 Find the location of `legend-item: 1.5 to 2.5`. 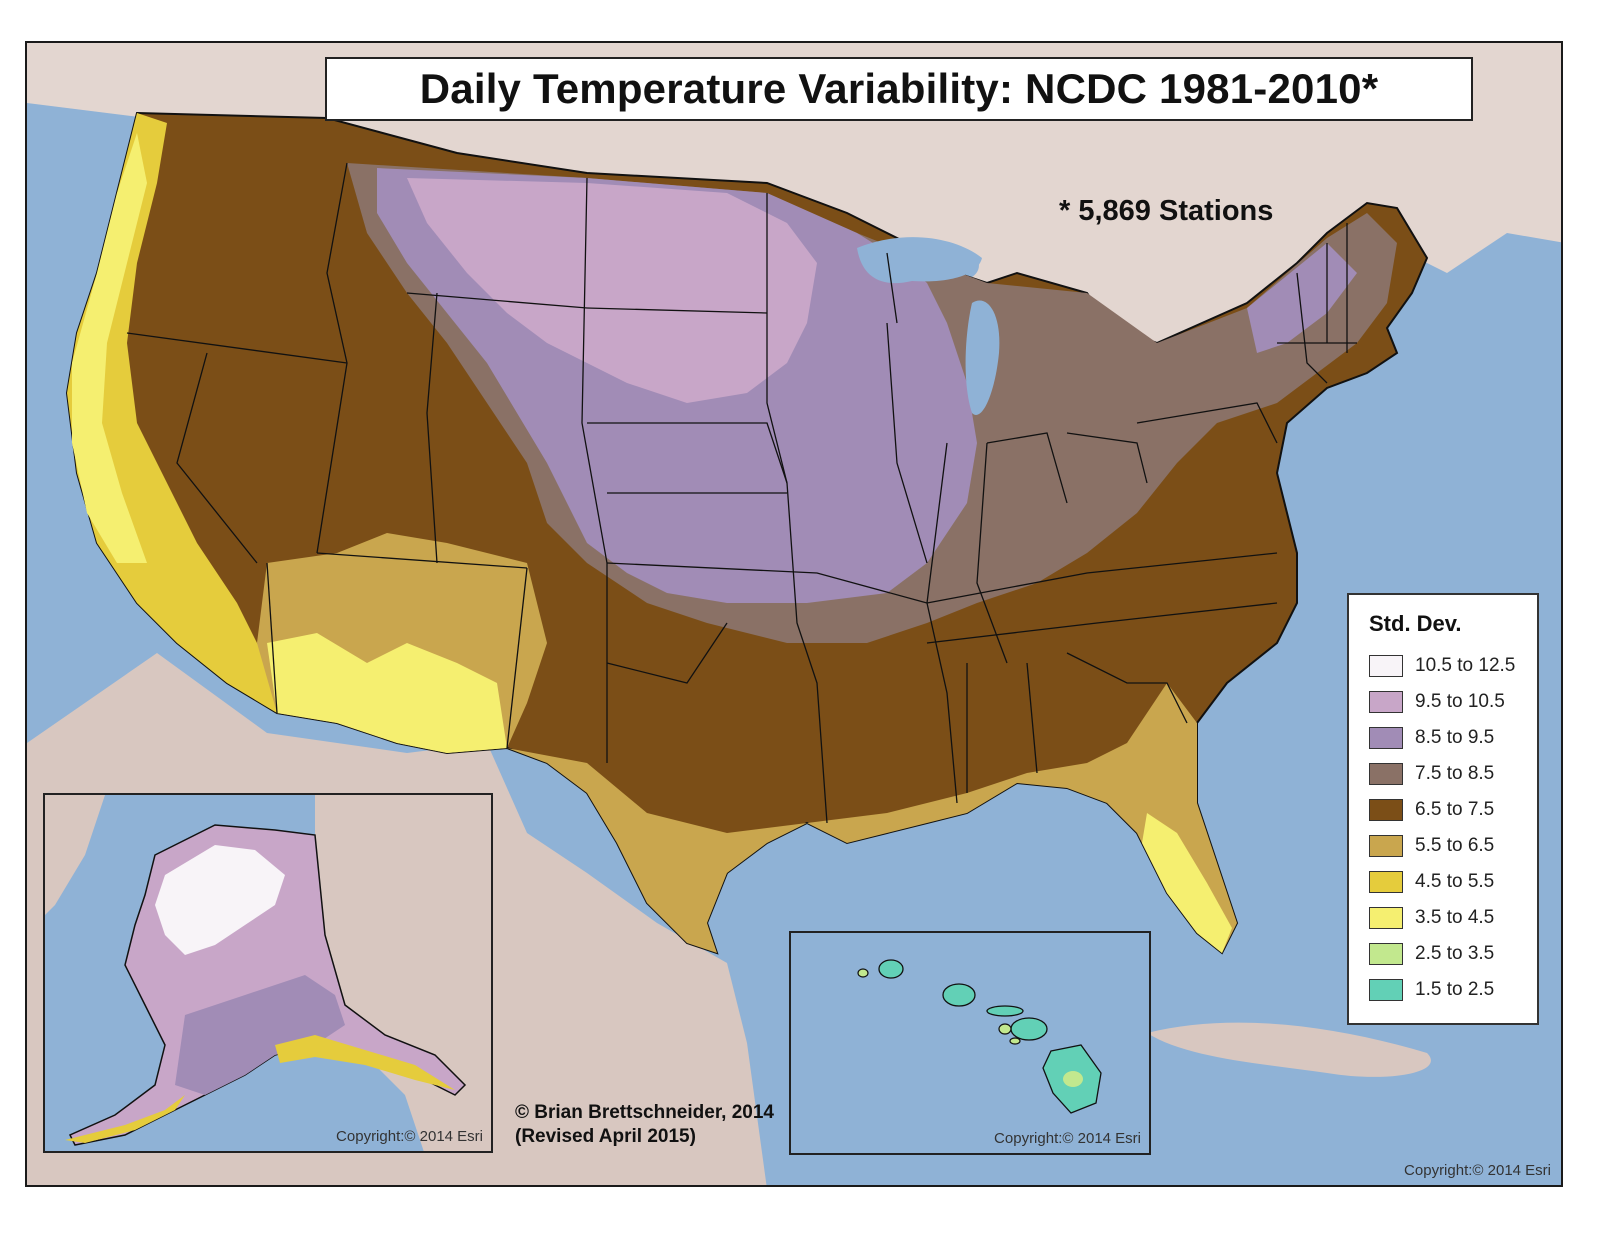

legend-item: 1.5 to 2.5 is located at coordinates (1431, 990).